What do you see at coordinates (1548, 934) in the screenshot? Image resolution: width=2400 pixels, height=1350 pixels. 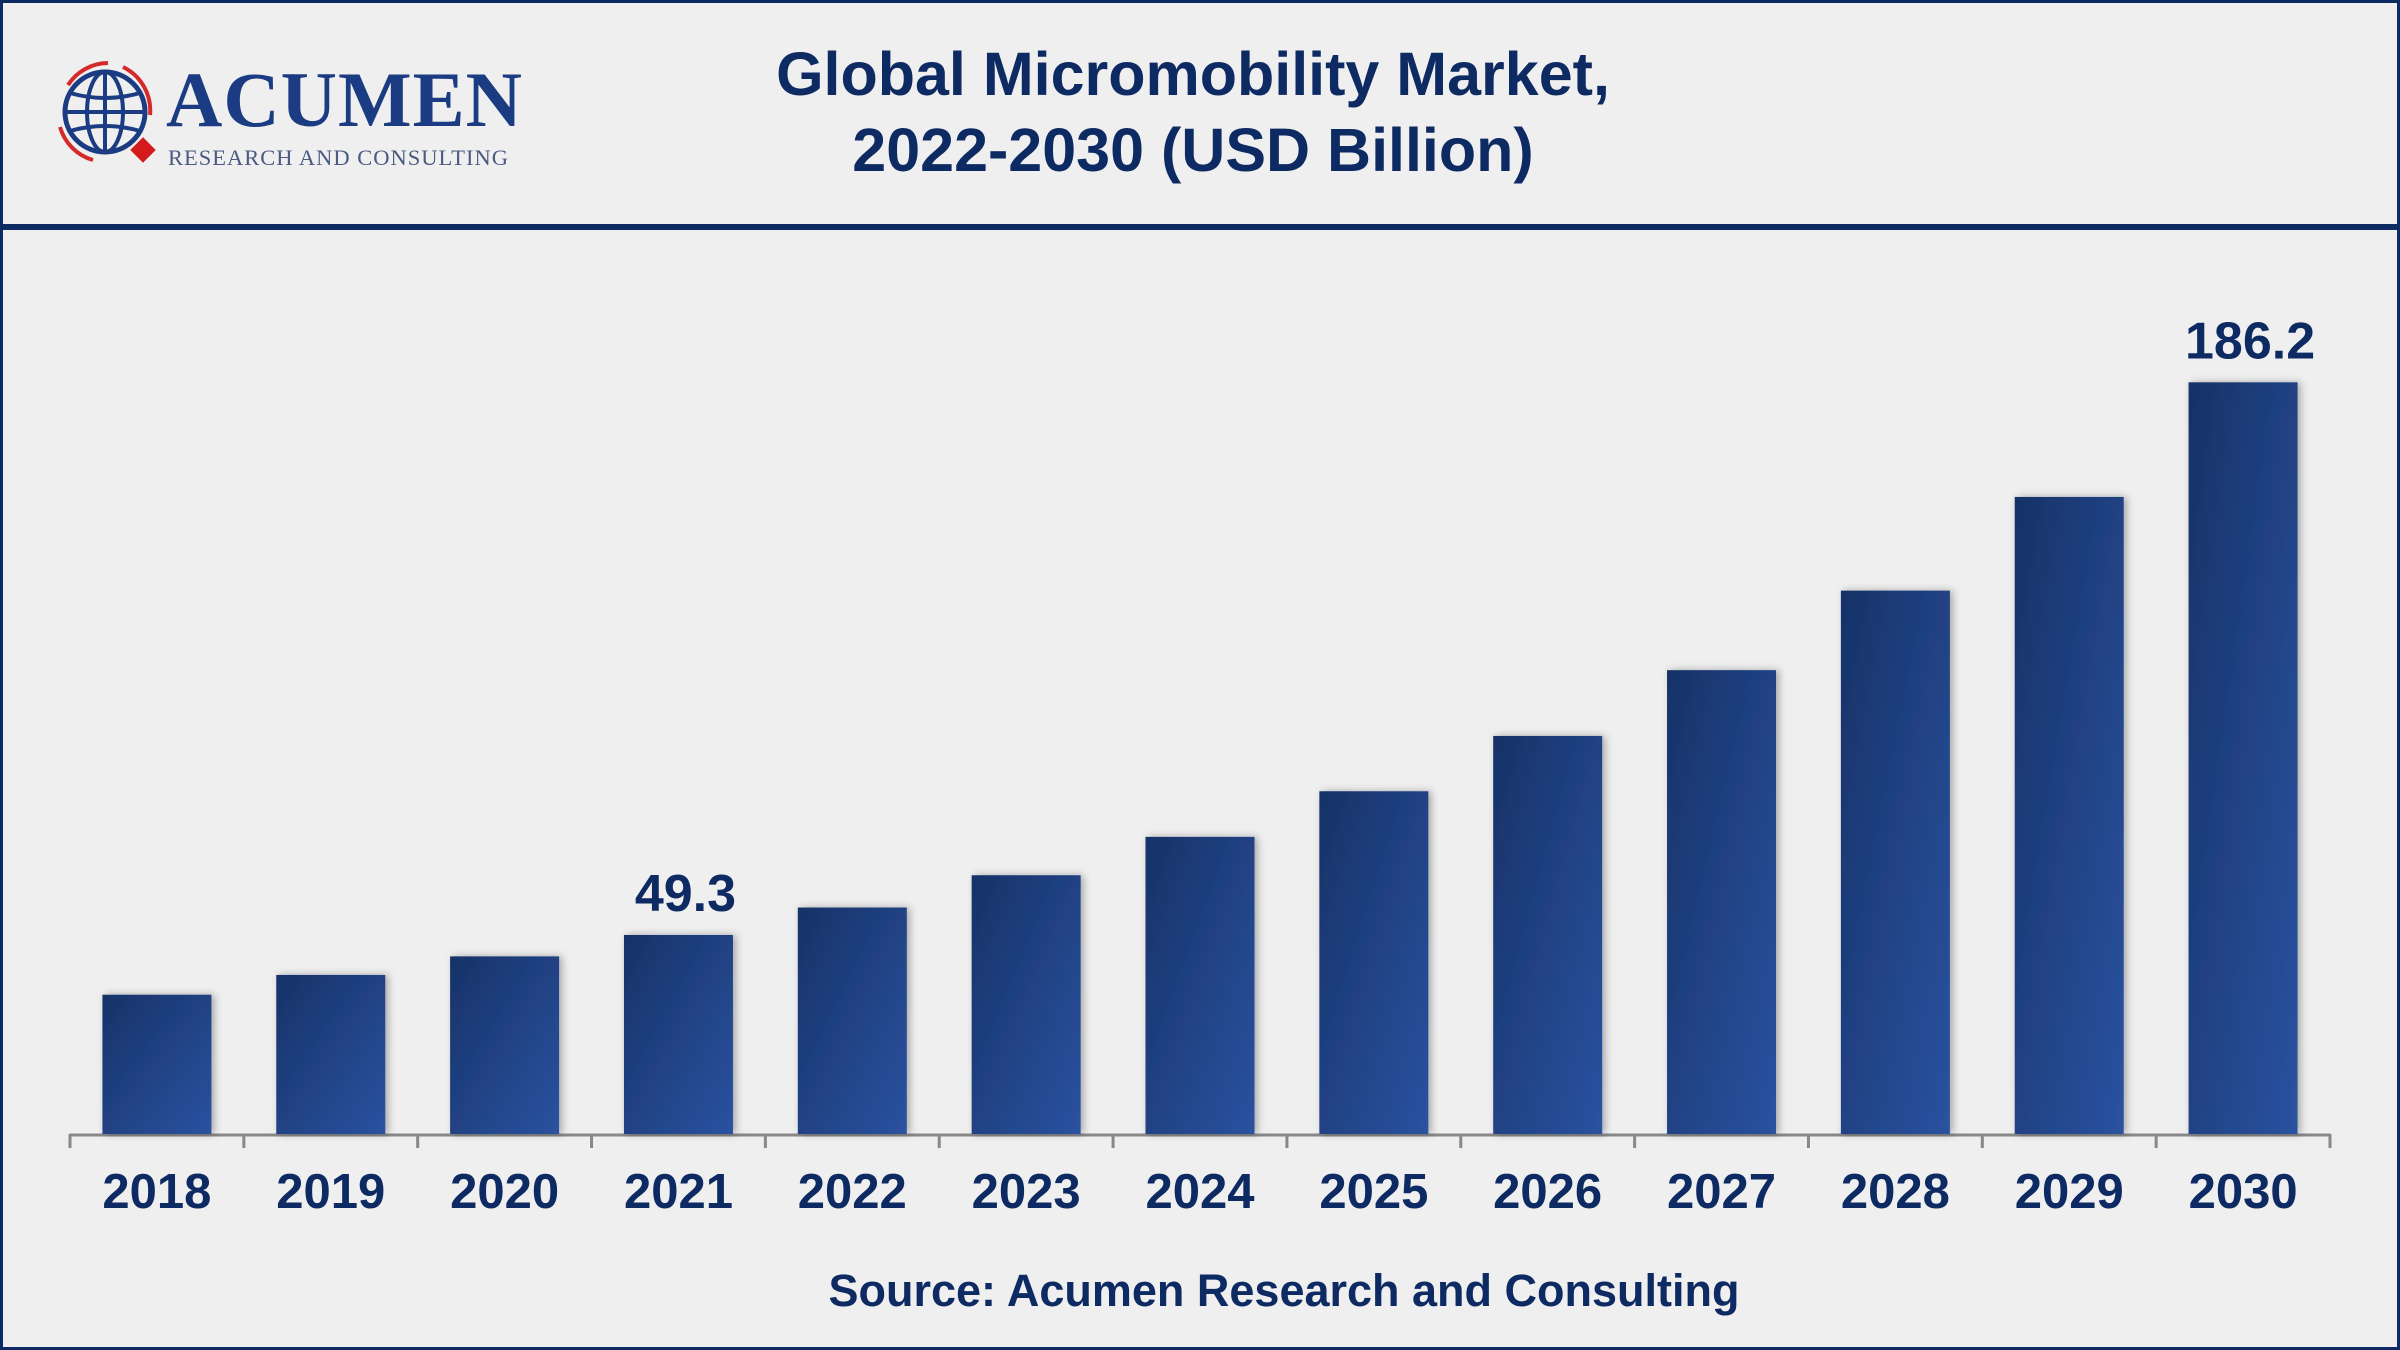 I see `bar-2026` at bounding box center [1548, 934].